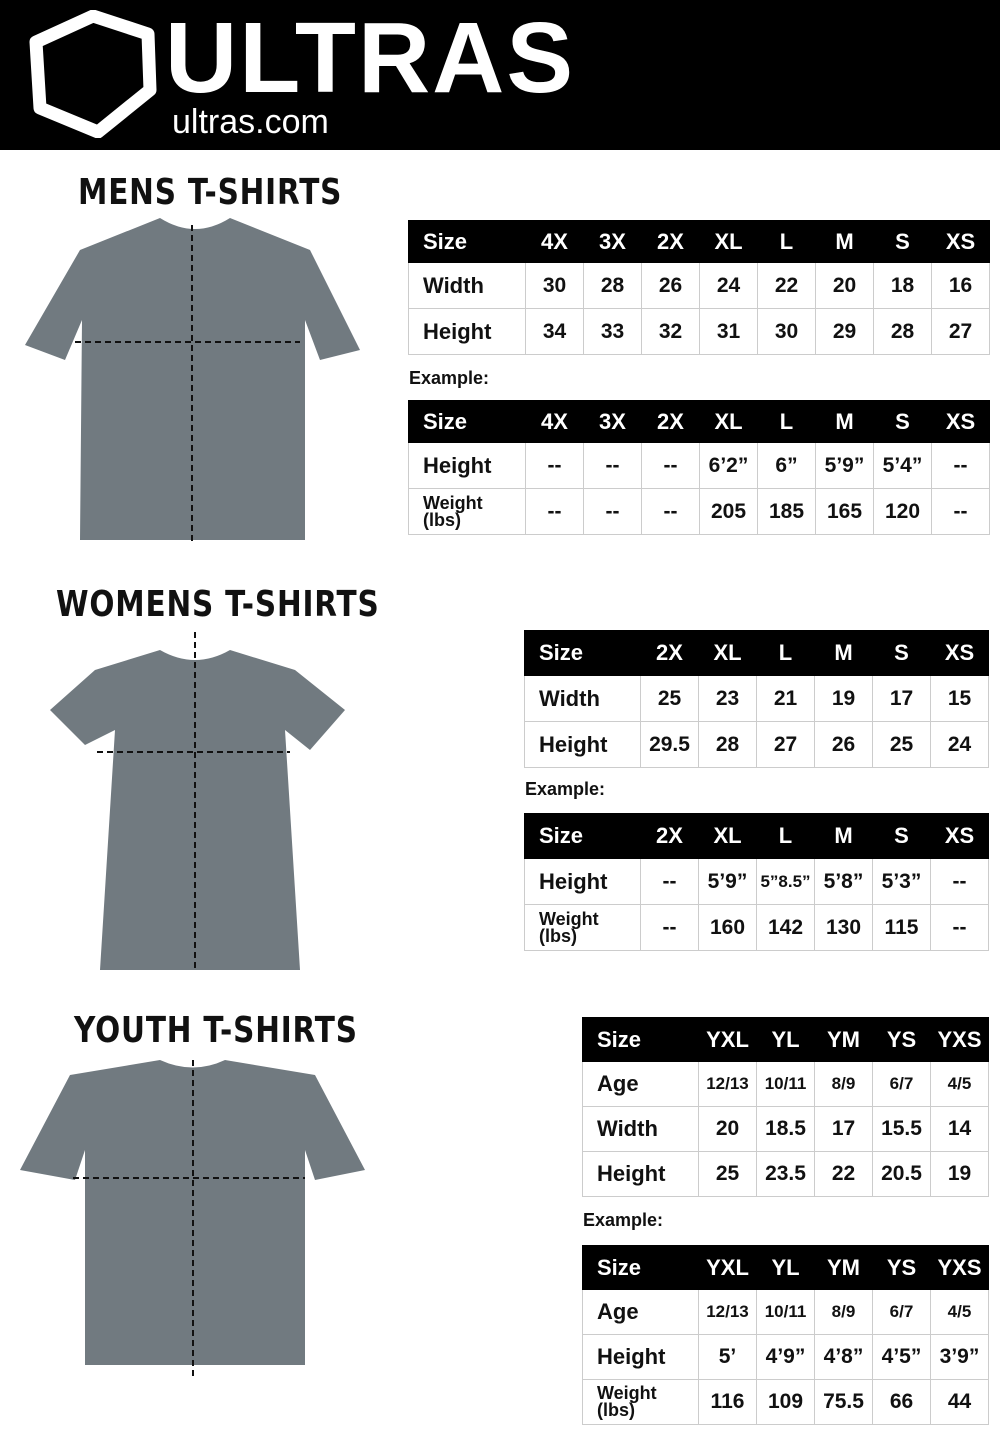 The image size is (1000, 1444). What do you see at coordinates (786, 511) in the screenshot?
I see `table-cell: 185` at bounding box center [786, 511].